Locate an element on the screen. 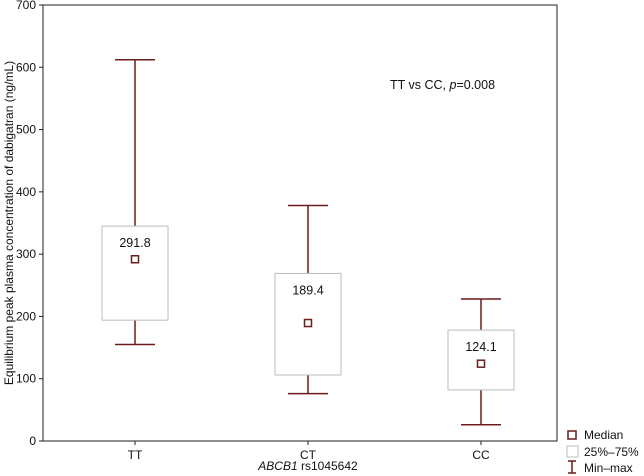 The height and width of the screenshot is (476, 644). legend-median-symbol is located at coordinates (572, 435).